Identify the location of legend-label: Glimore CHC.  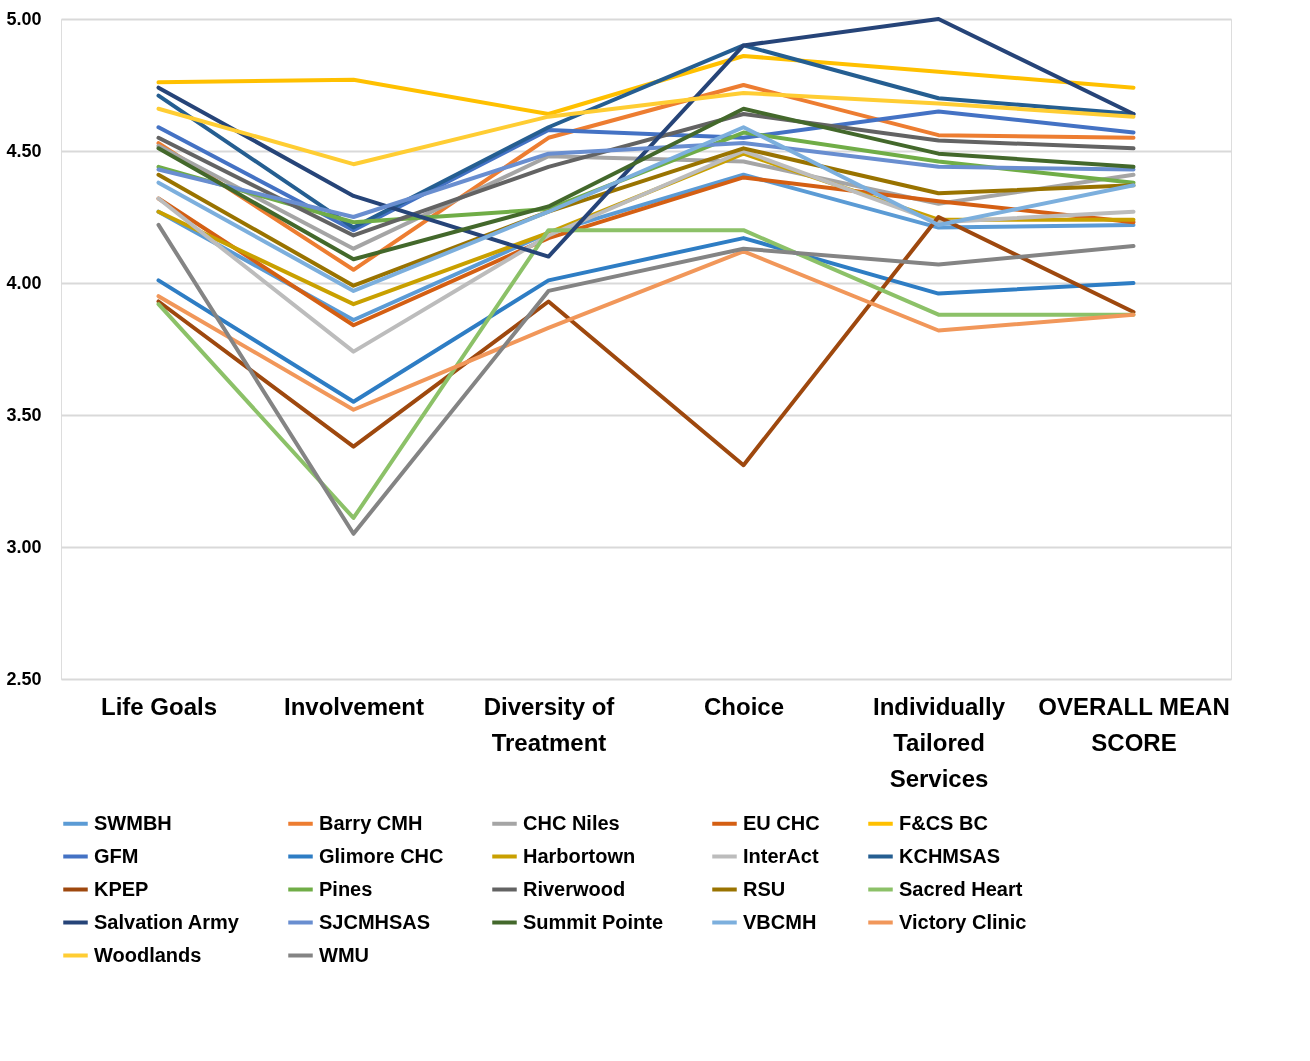
(381, 855).